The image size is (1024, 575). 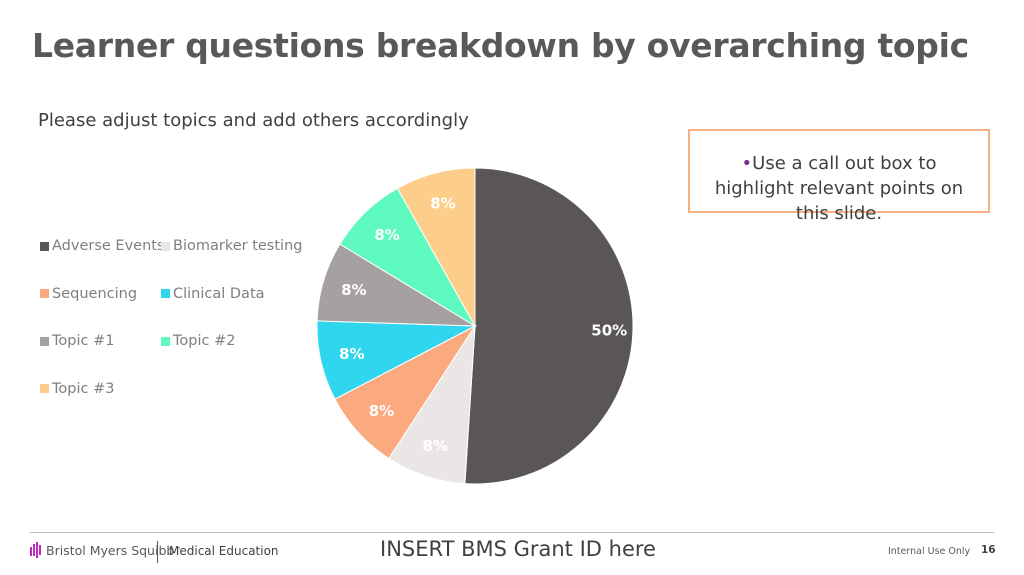 I want to click on legend-label: Topic #1, so click(x=83, y=341).